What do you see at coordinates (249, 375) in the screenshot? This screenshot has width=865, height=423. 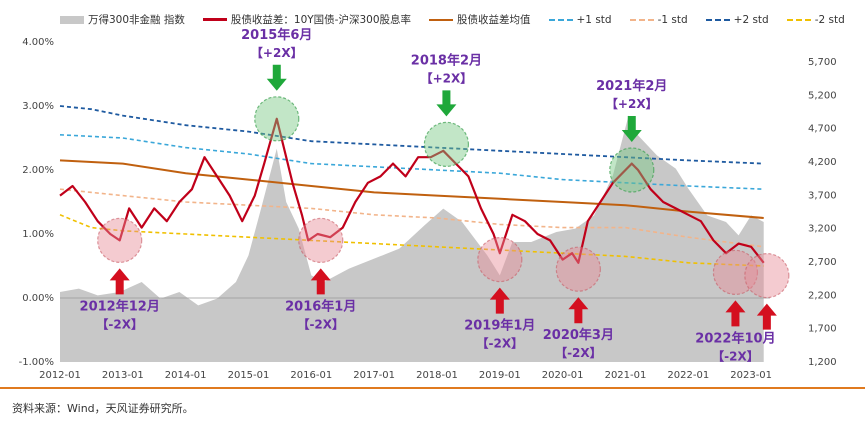 I see `x-tick-label: 2015-01` at bounding box center [249, 375].